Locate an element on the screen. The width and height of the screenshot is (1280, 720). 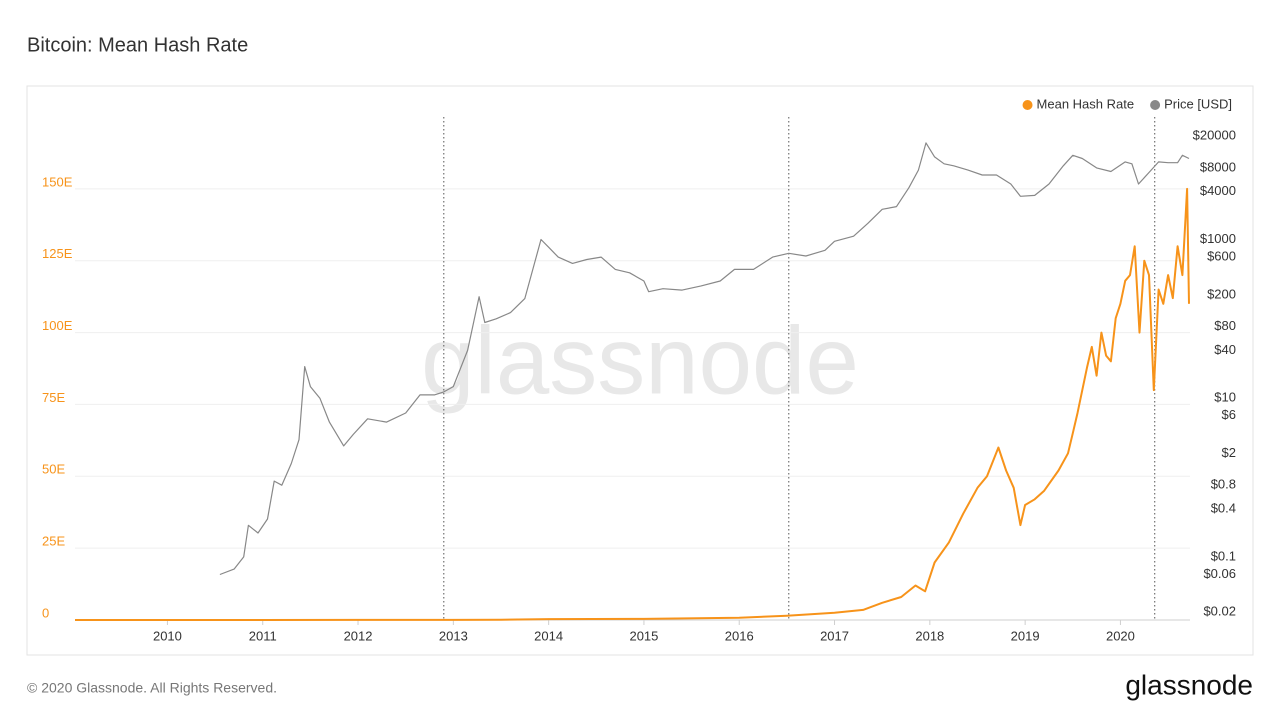
y2-tick-label: $2 is located at coordinates (1229, 452).